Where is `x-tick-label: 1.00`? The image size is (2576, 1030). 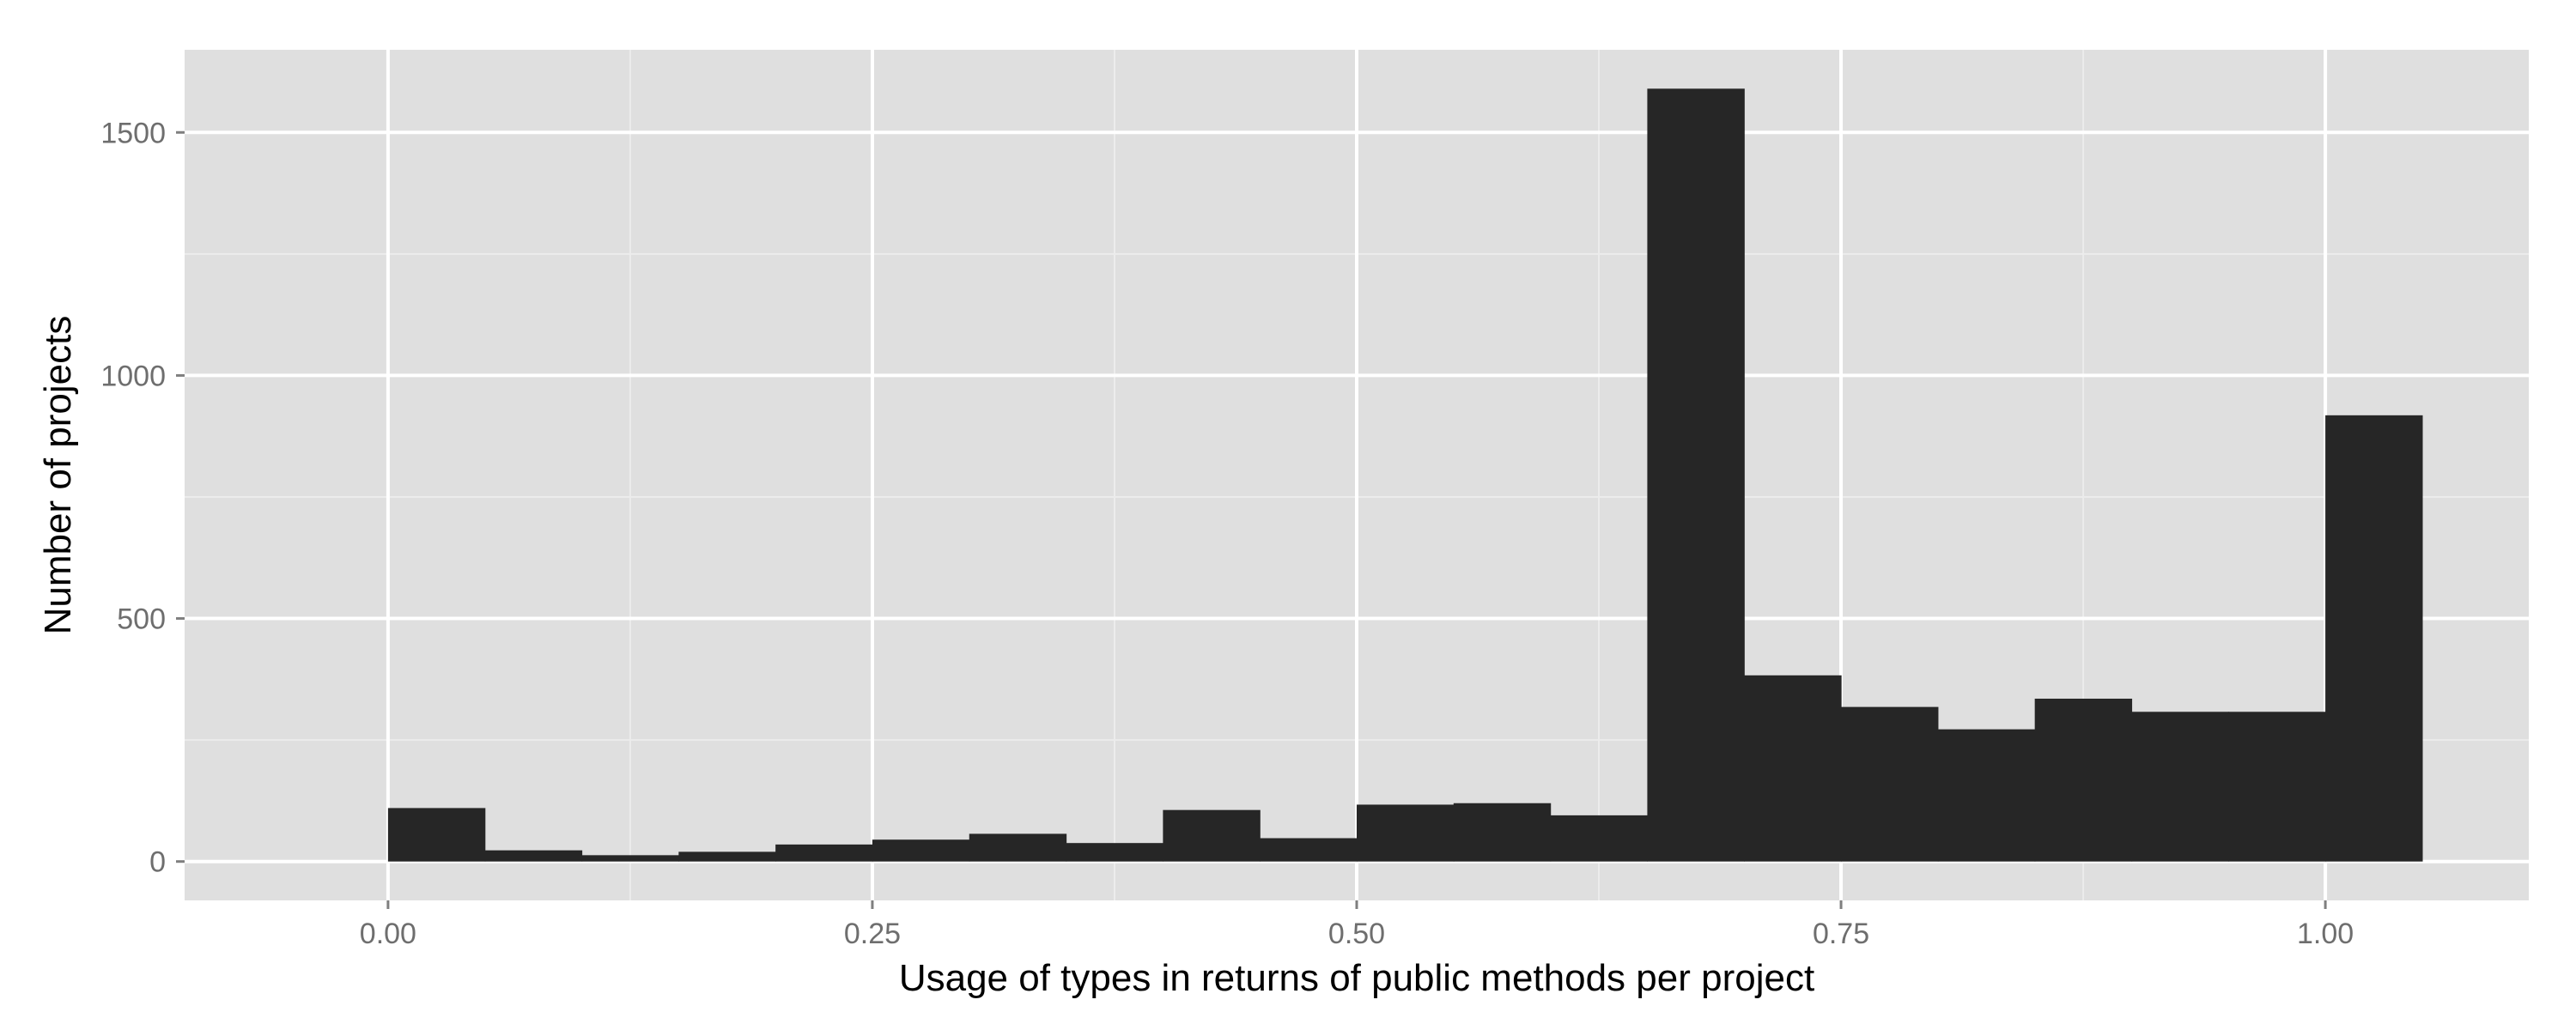 x-tick-label: 1.00 is located at coordinates (2325, 934).